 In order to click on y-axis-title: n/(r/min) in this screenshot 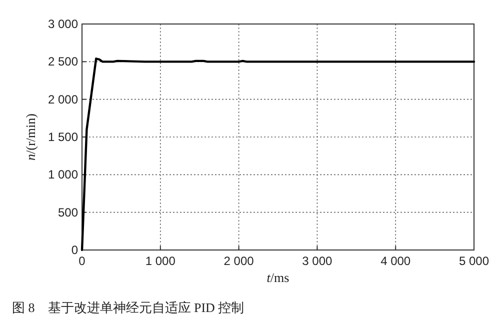, I will do `click(30, 137)`.